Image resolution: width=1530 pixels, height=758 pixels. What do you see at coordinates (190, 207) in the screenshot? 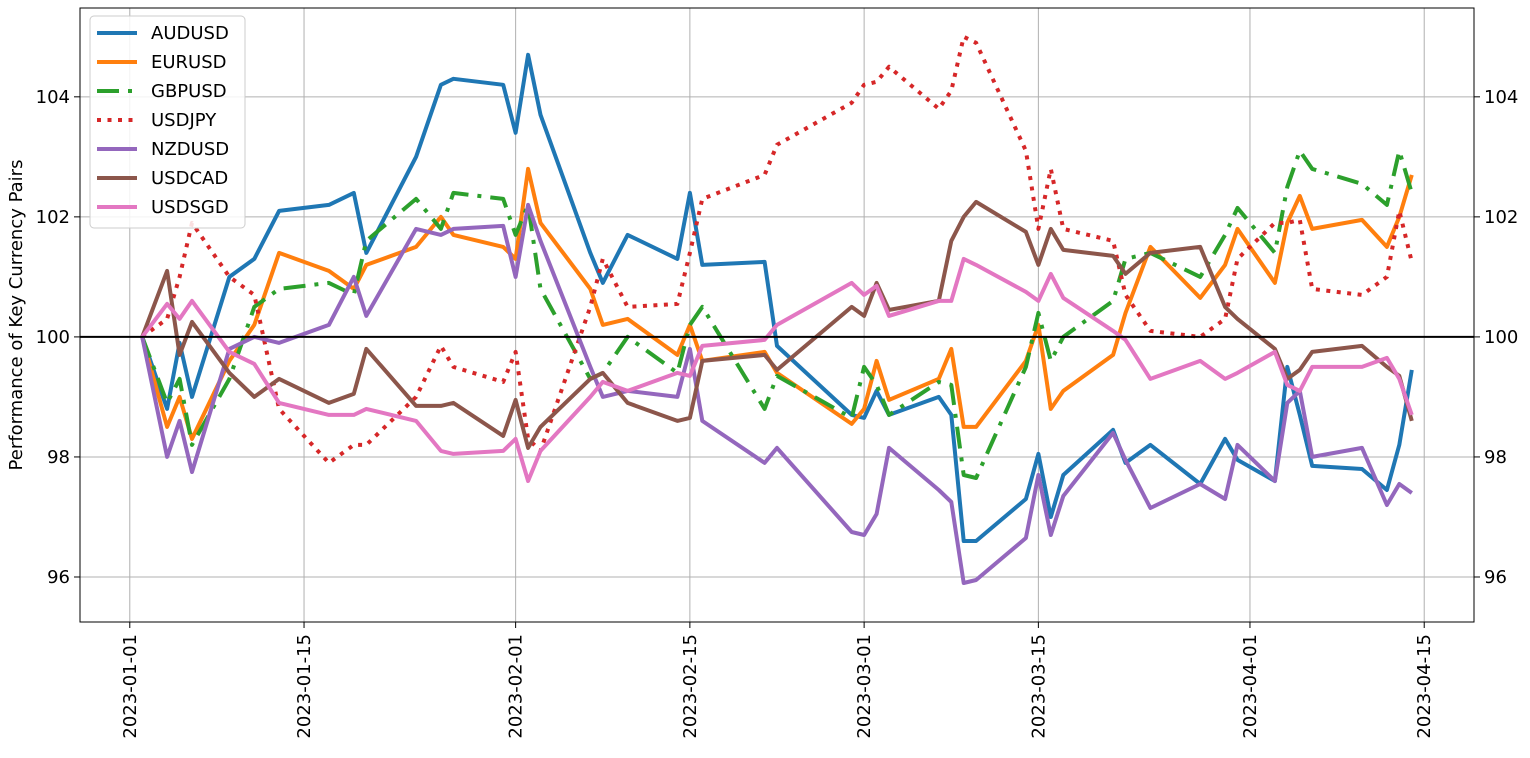
I see `legend-label: USDSGD` at bounding box center [190, 207].